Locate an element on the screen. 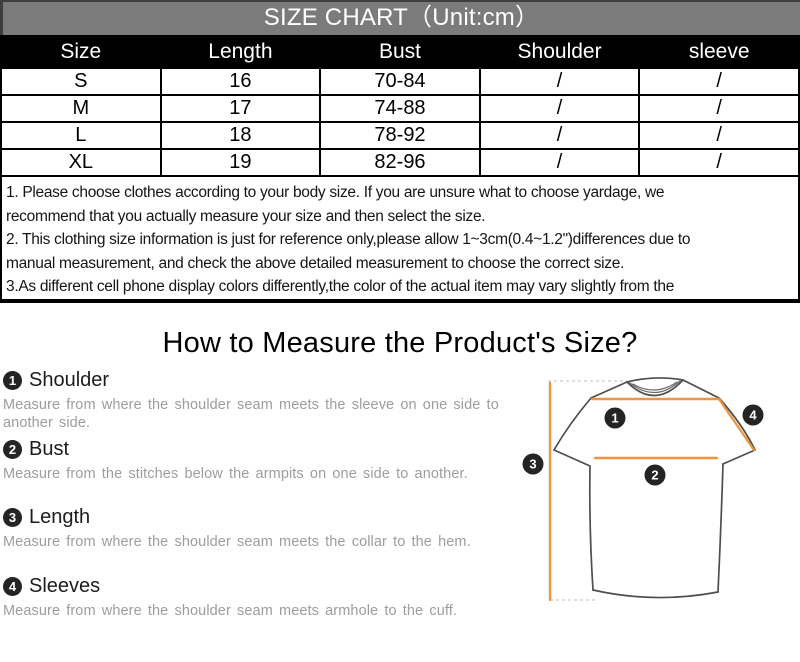  table-row: M 17 74-88 / / is located at coordinates (400, 108).